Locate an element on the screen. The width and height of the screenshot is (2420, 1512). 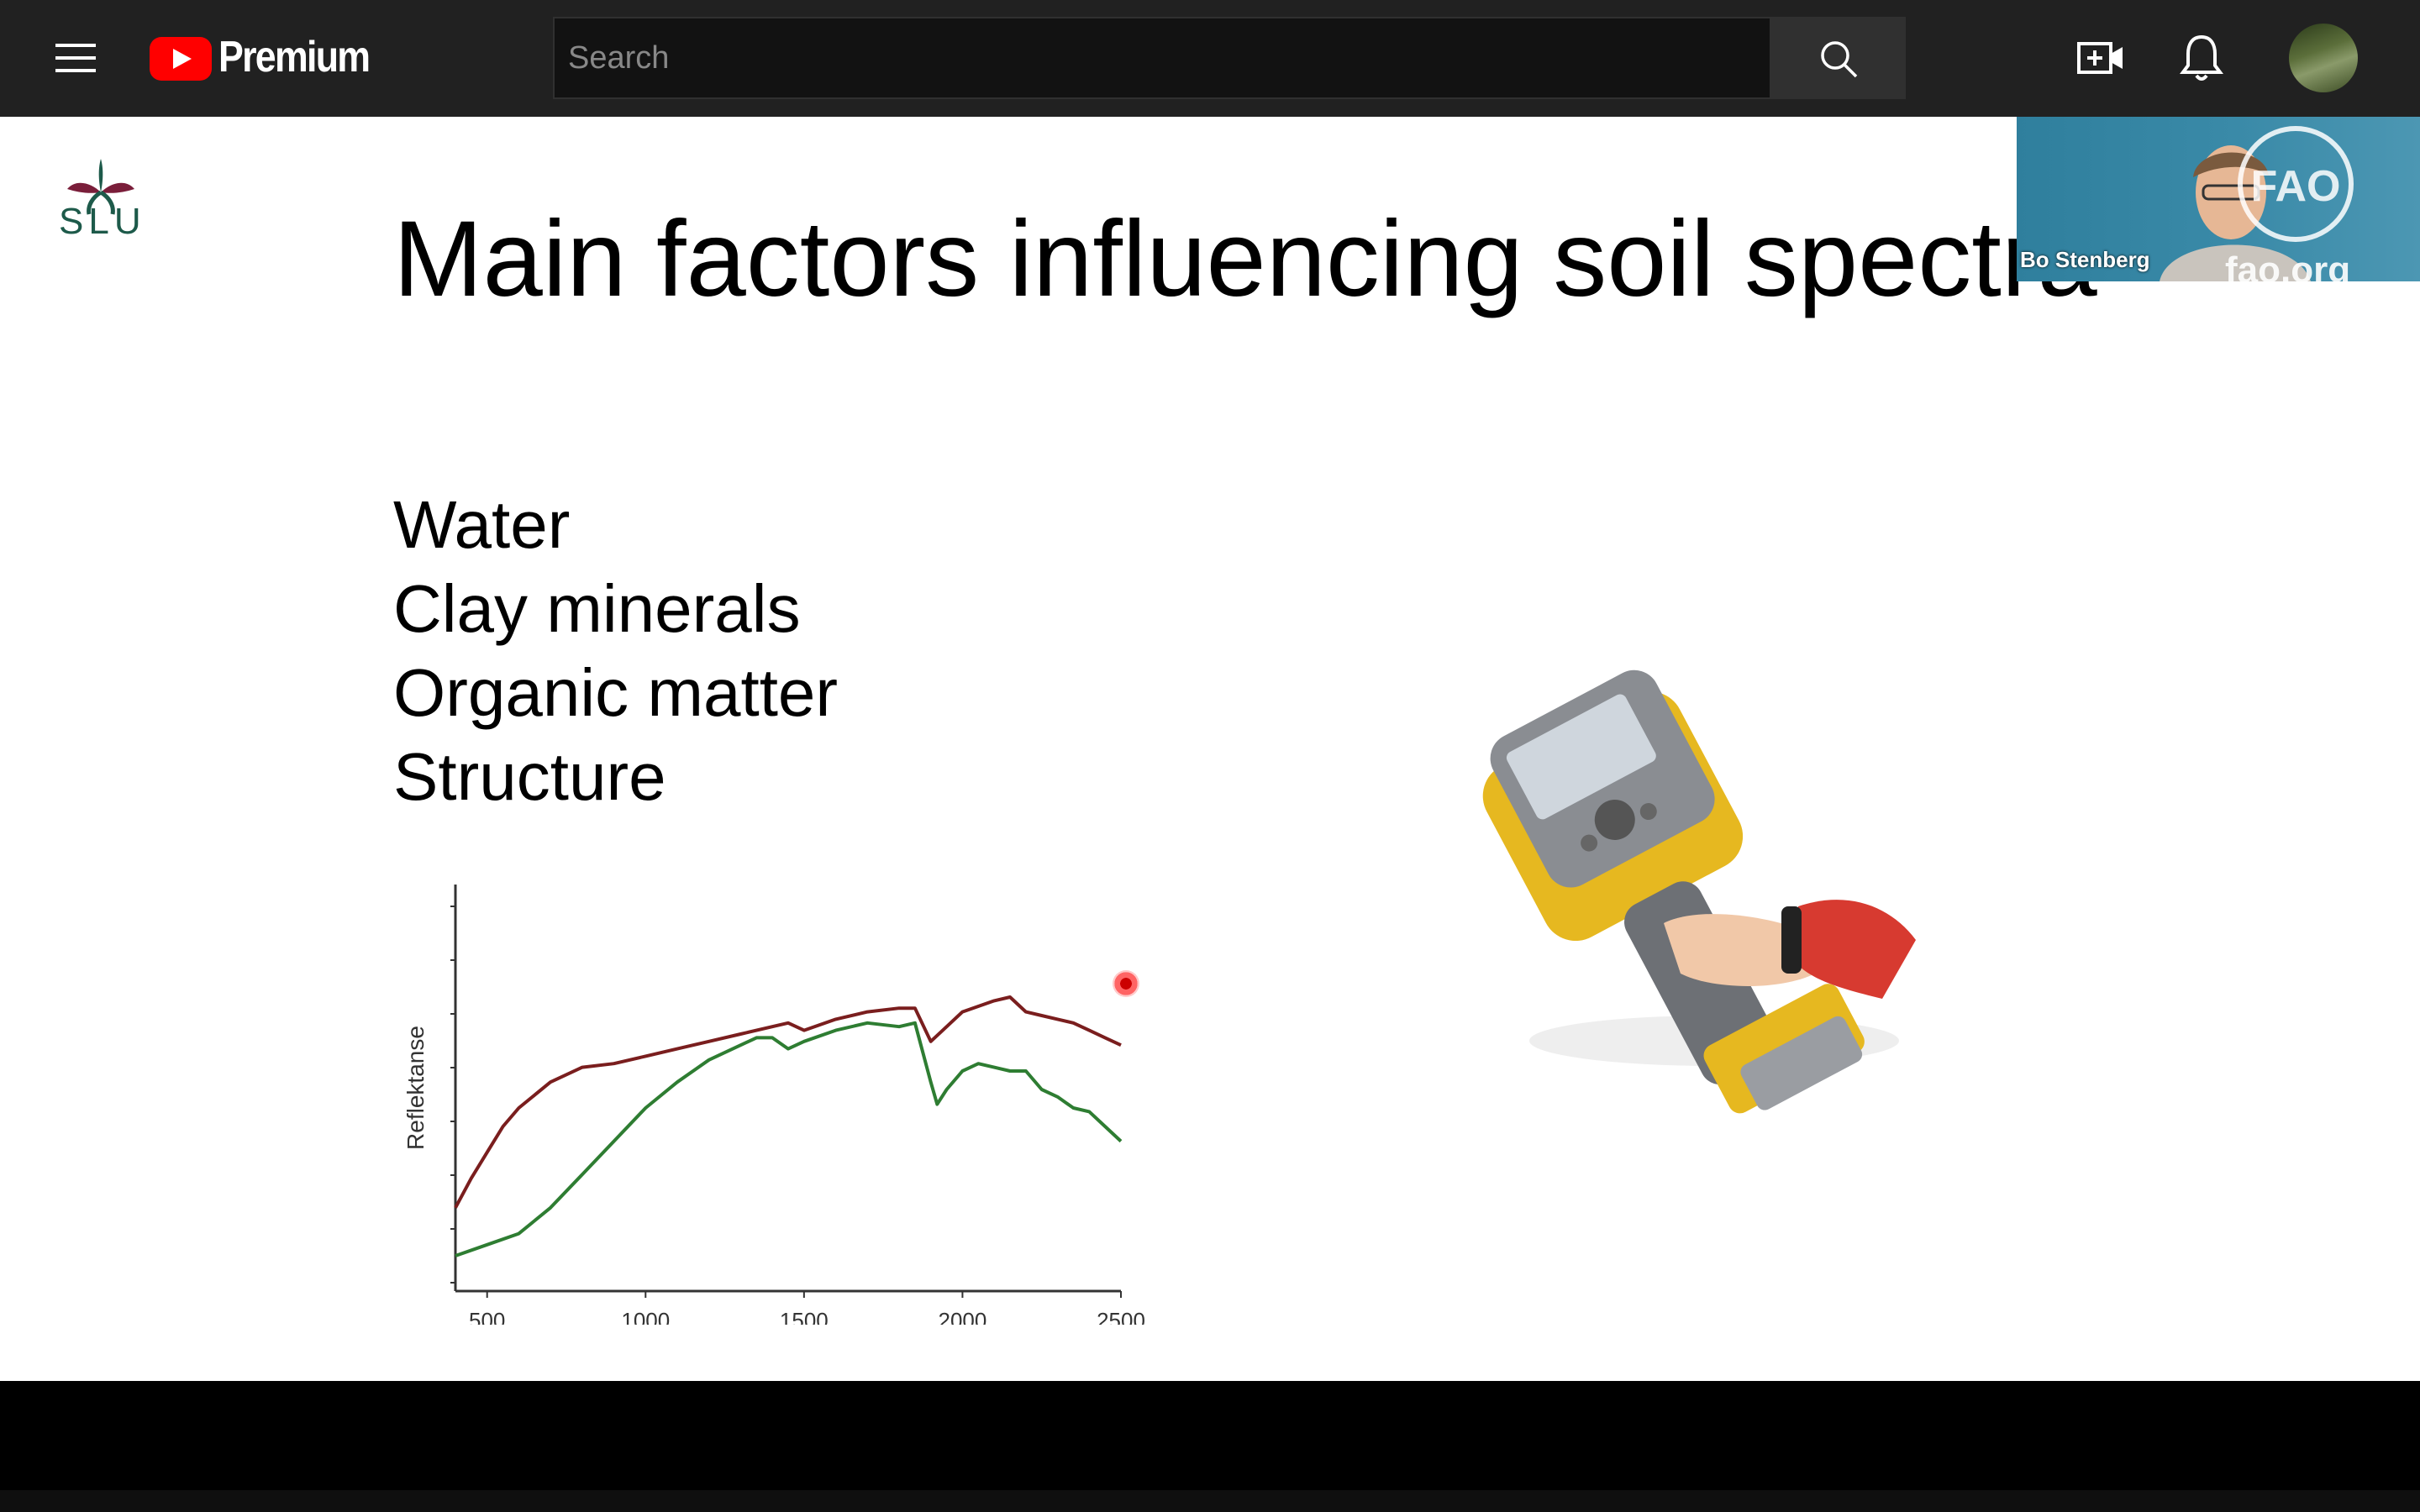
notifications-button is located at coordinates (2202, 58).